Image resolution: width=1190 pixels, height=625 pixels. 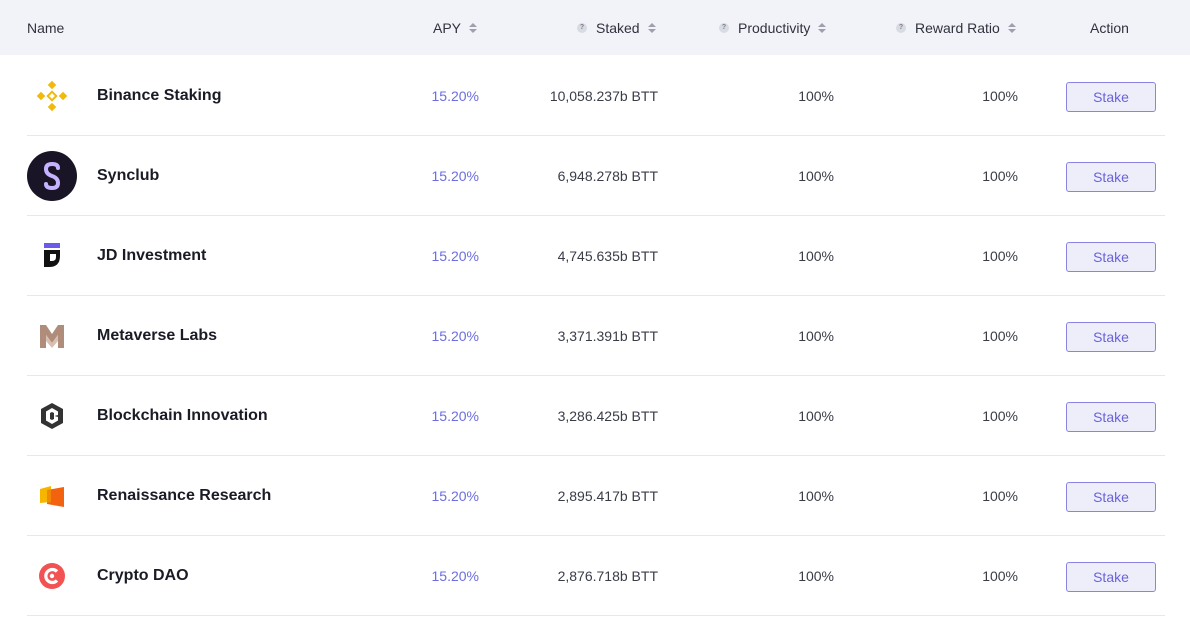 What do you see at coordinates (603, 96) in the screenshot?
I see `staked-value: 10,058.237b BTT` at bounding box center [603, 96].